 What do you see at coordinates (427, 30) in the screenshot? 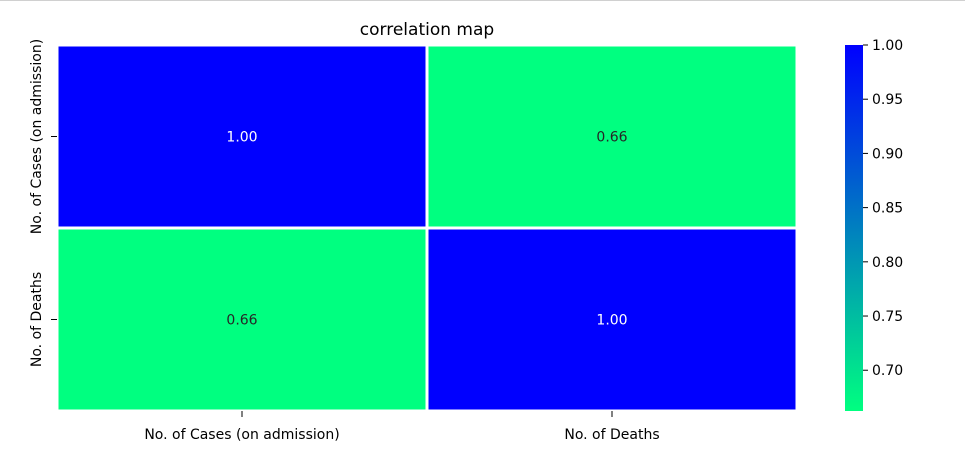
I see `chart-title: correlation map` at bounding box center [427, 30].